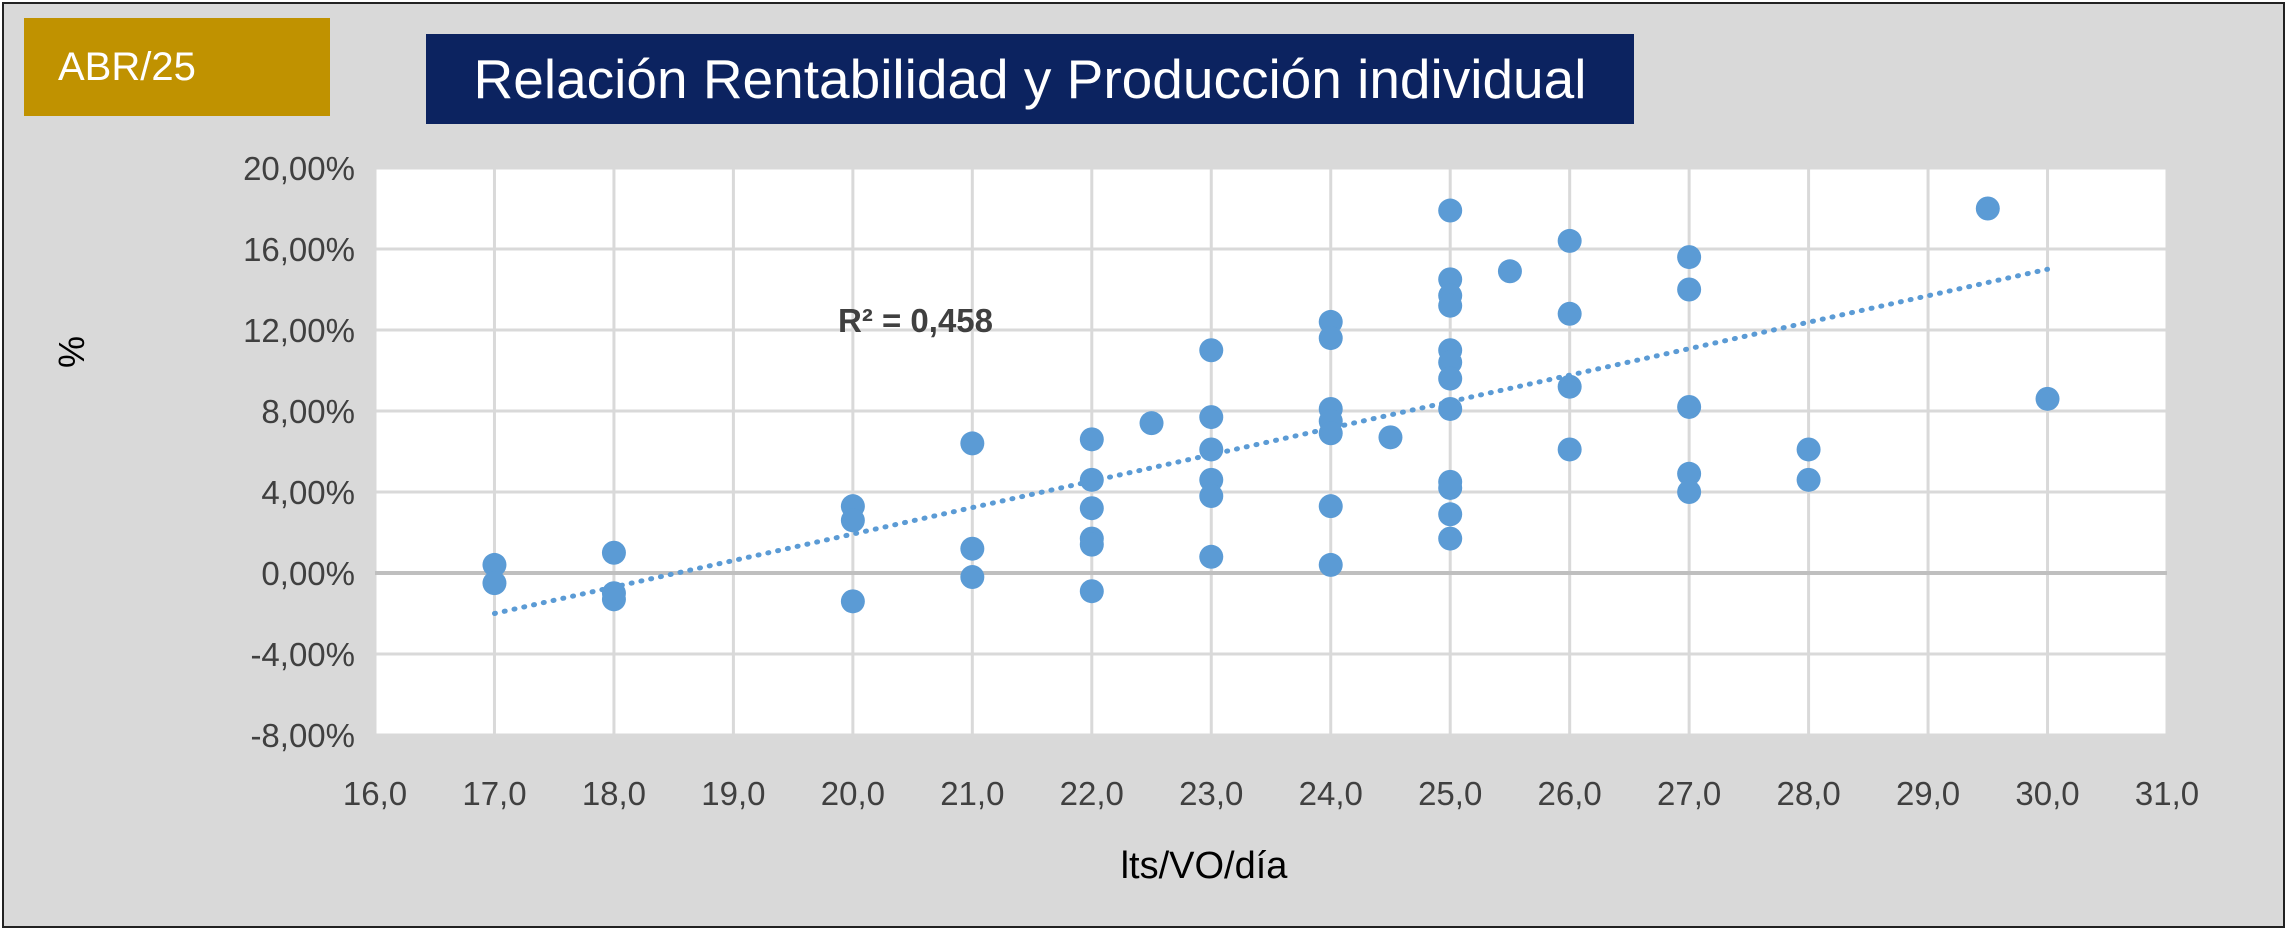 This screenshot has width=2287, height=930. Describe the element at coordinates (302, 654) in the screenshot. I see `y-tick-label: -4,00%` at that location.